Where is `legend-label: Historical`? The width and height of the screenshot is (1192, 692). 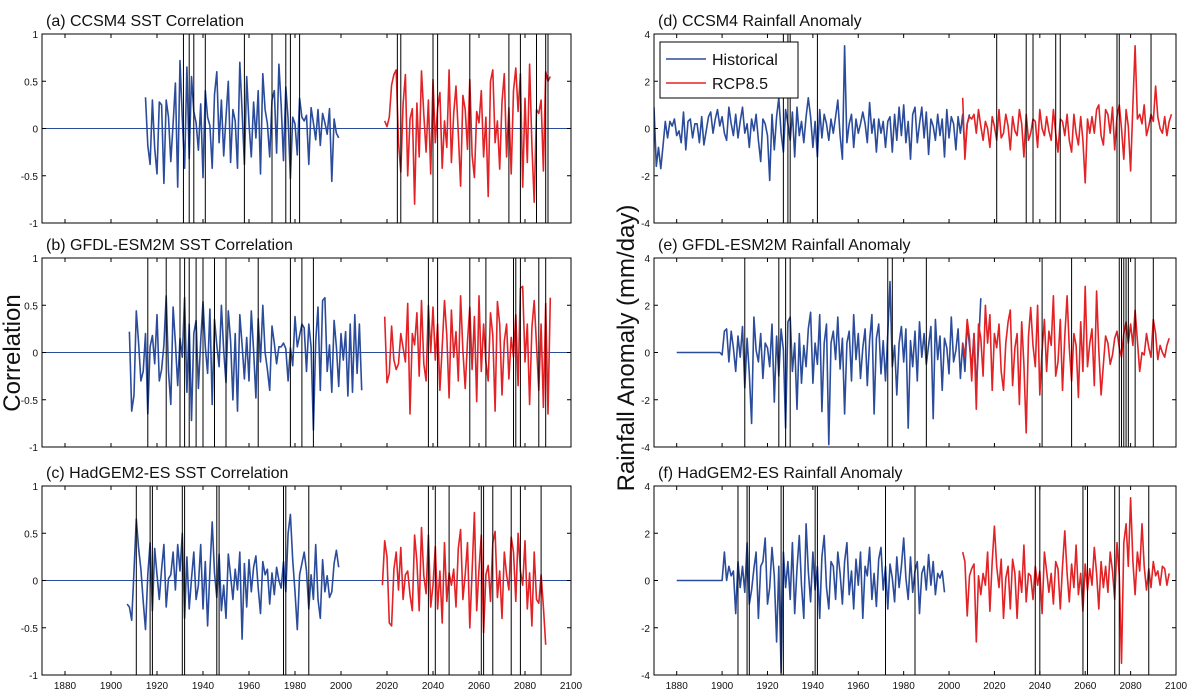 legend-label: Historical is located at coordinates (745, 60).